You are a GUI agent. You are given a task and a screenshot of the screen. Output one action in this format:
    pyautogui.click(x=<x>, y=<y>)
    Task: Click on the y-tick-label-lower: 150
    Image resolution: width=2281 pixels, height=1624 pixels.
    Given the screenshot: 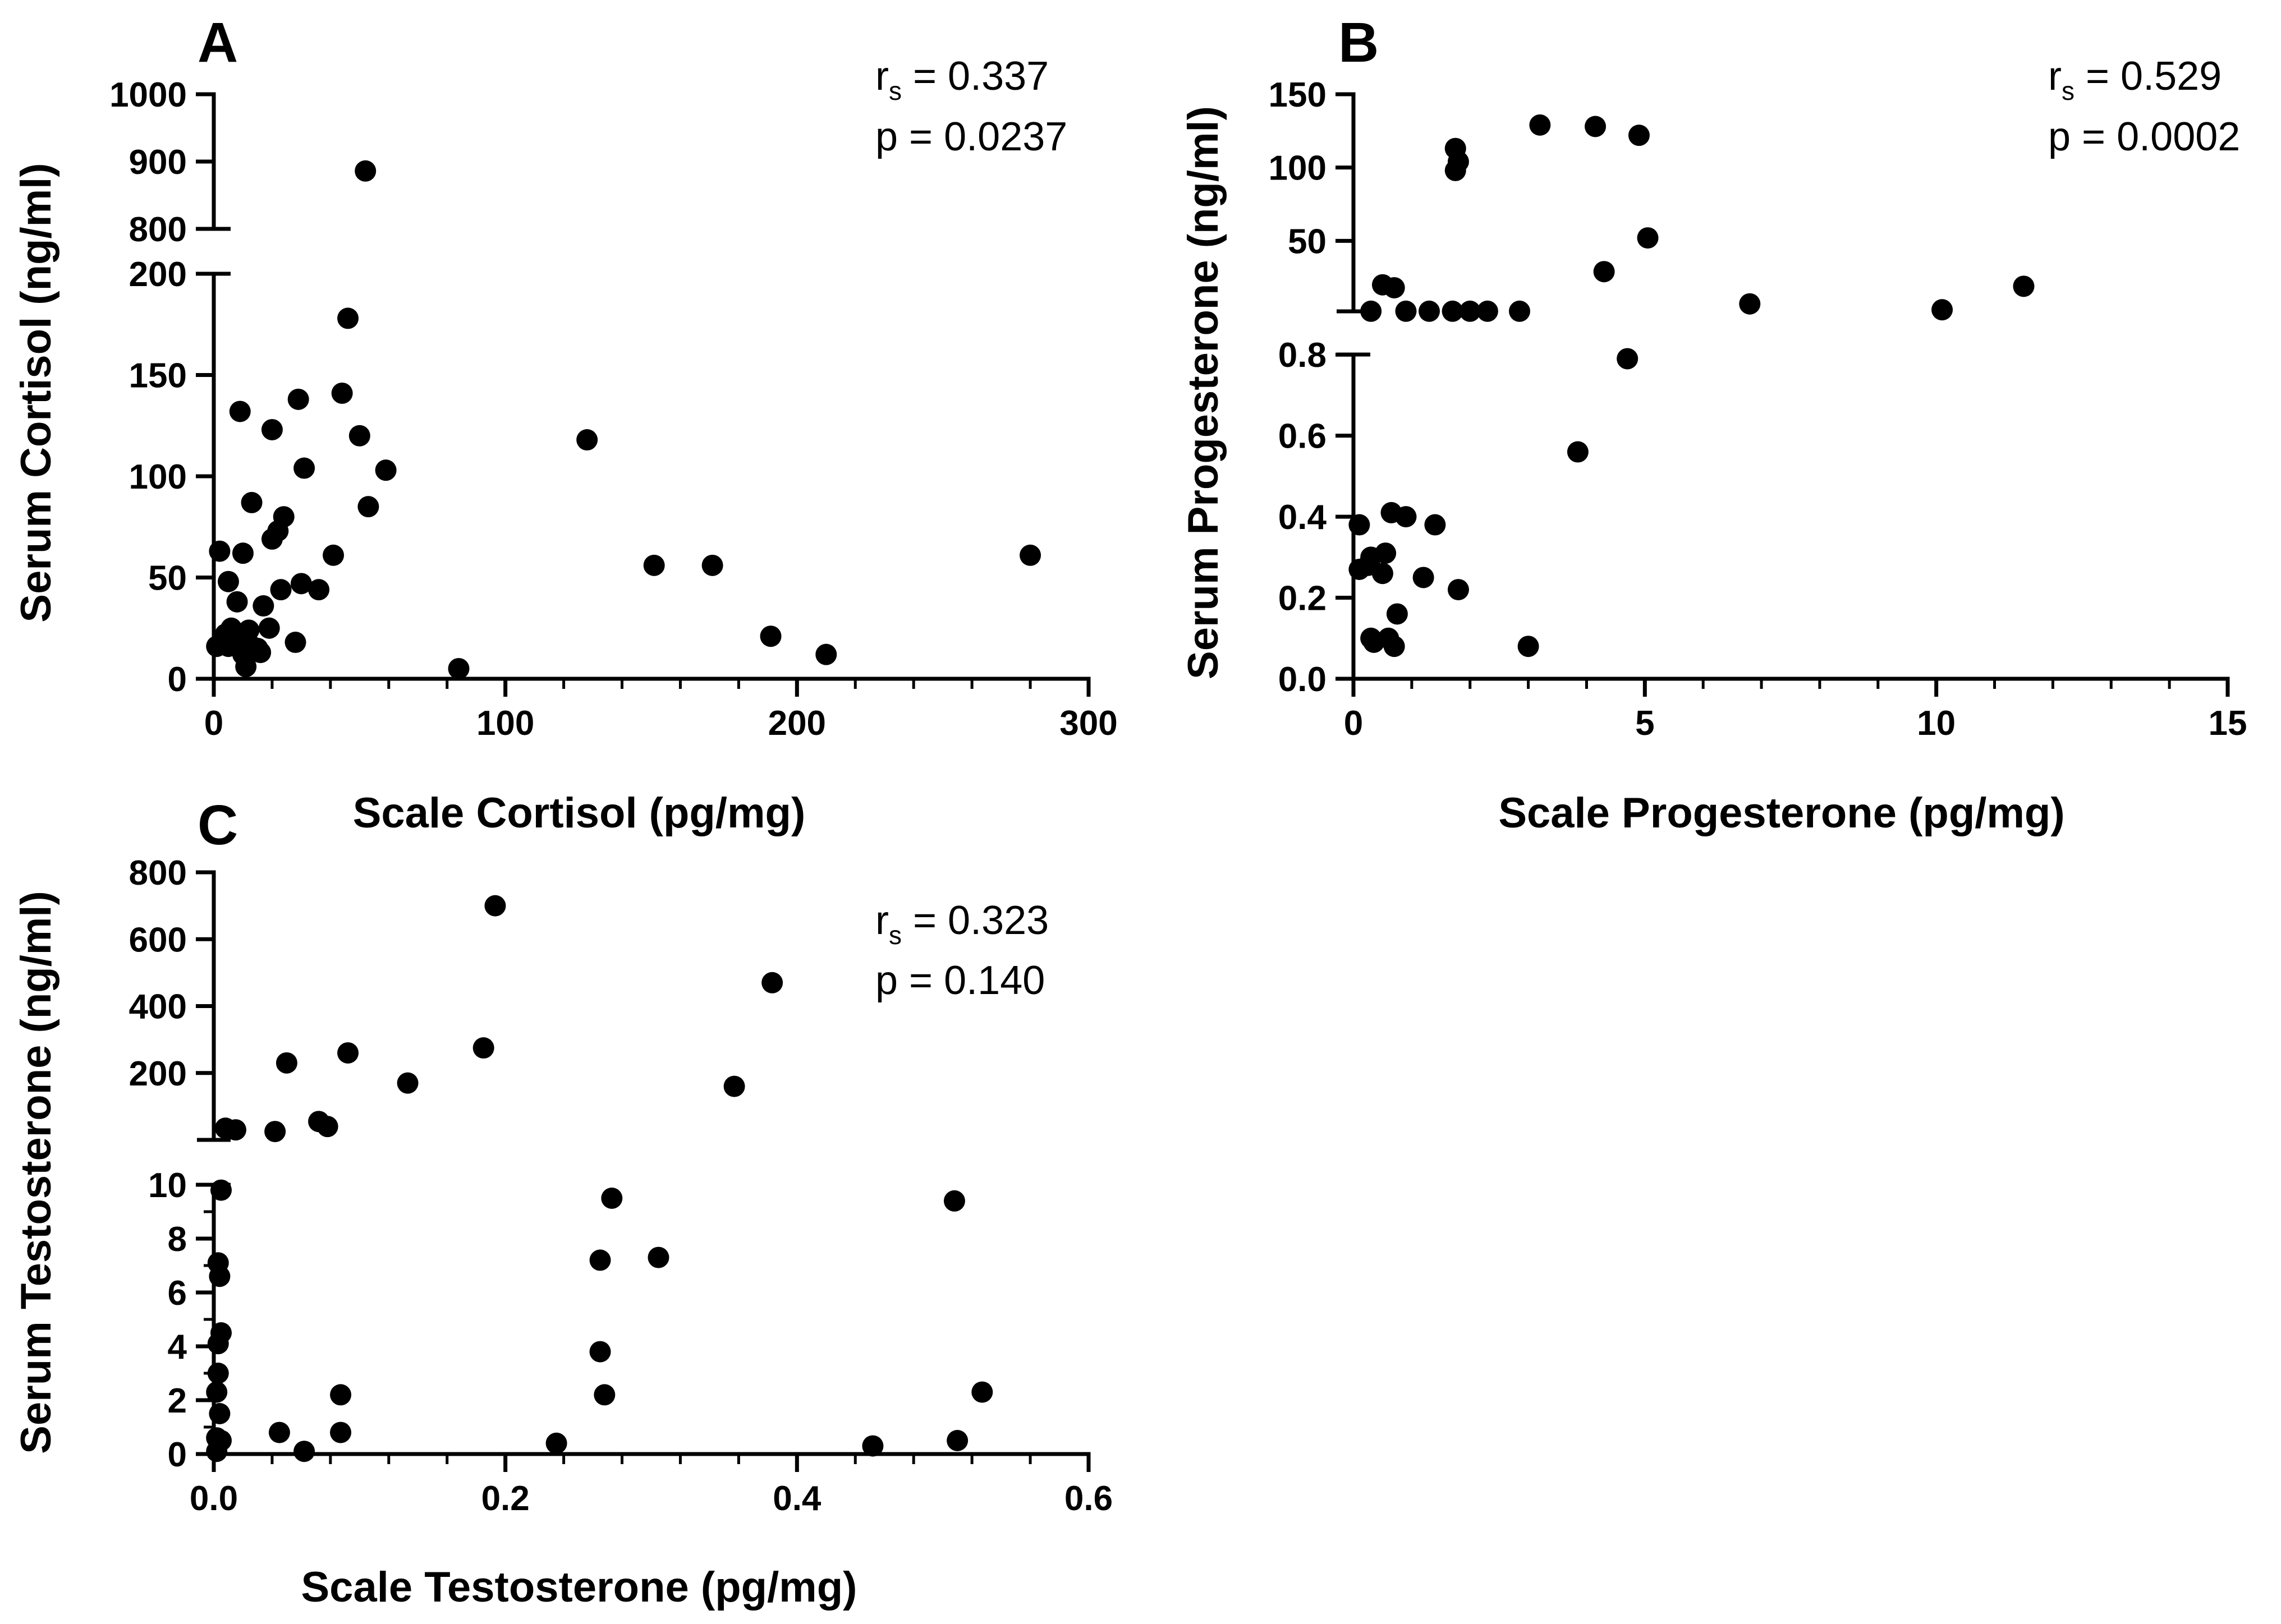 What is the action you would take?
    pyautogui.click(x=158, y=376)
    